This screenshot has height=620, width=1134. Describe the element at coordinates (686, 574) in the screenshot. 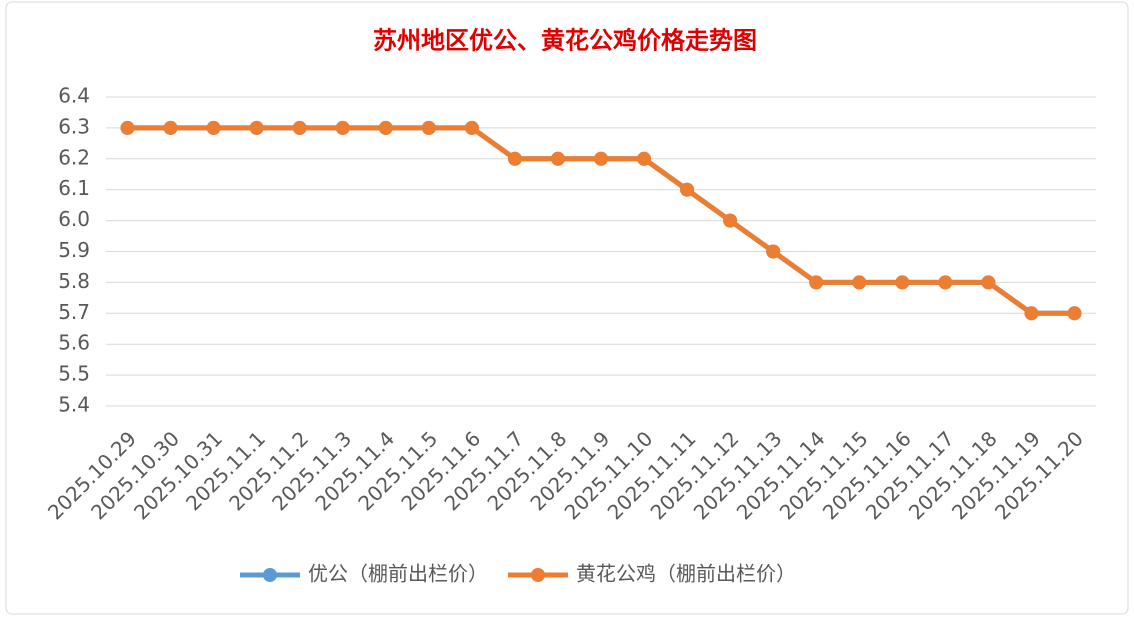

I see `legend-label: 黄花公鸡（棚前出栏价）` at that location.